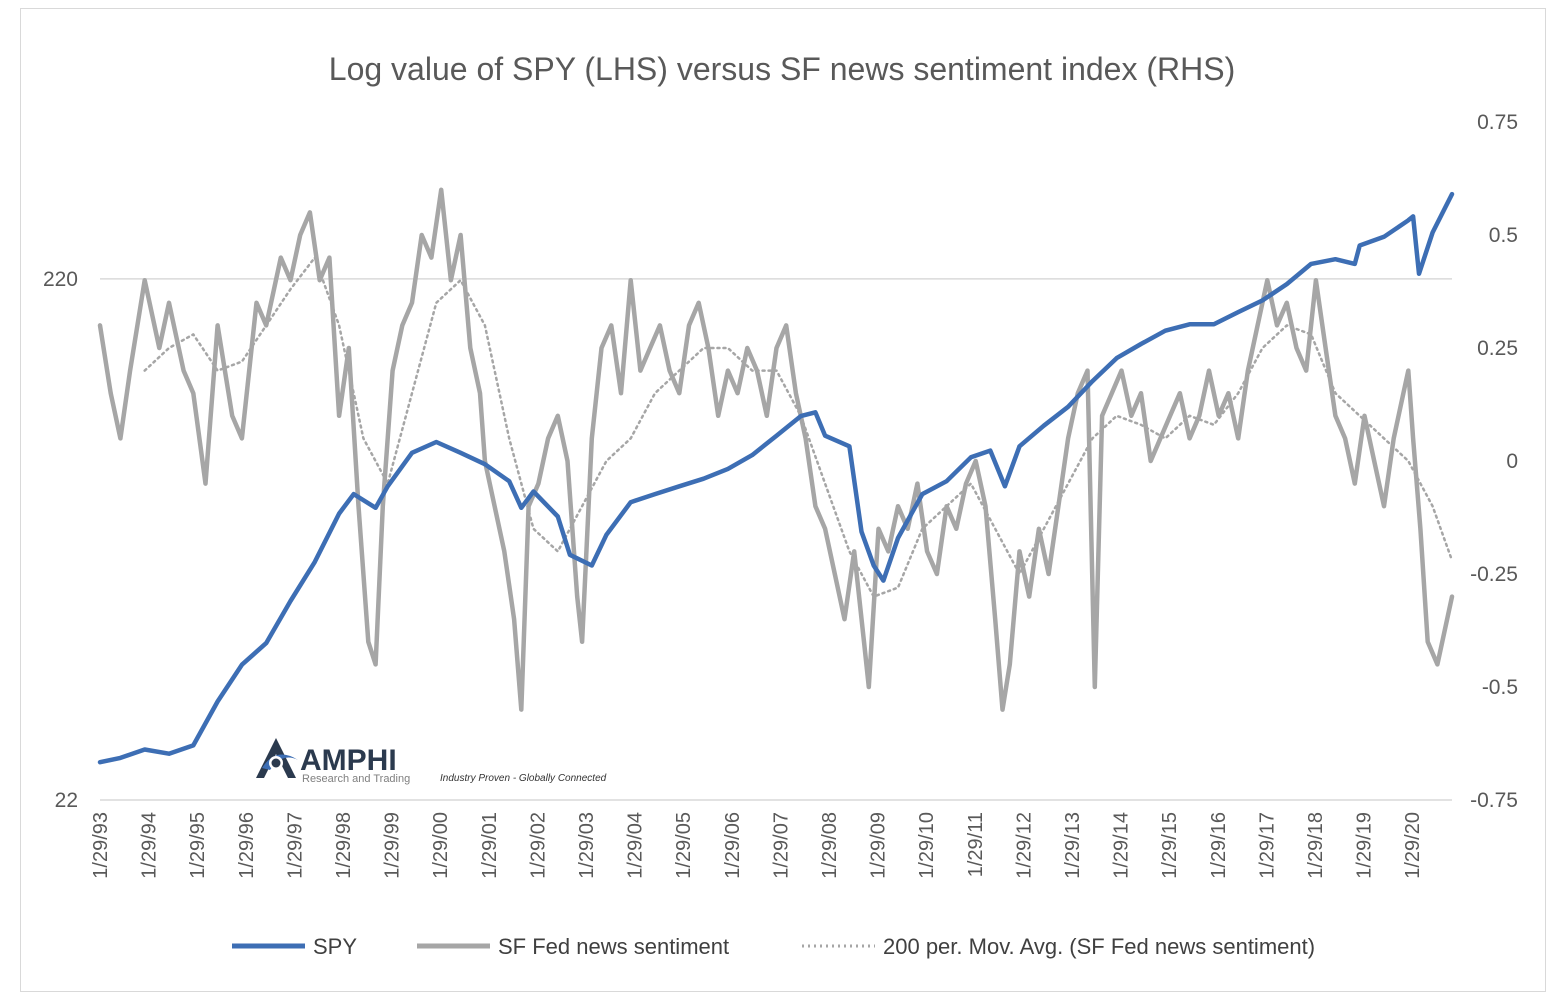 The width and height of the screenshot is (1562, 1008). Describe the element at coordinates (636, 845) in the screenshot. I see `x-tick-label-11: 1/29/04` at that location.